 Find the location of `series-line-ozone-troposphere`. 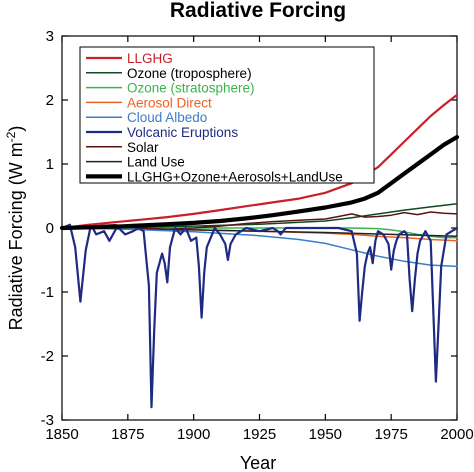

series-line-ozone-troposphere is located at coordinates (259, 215).